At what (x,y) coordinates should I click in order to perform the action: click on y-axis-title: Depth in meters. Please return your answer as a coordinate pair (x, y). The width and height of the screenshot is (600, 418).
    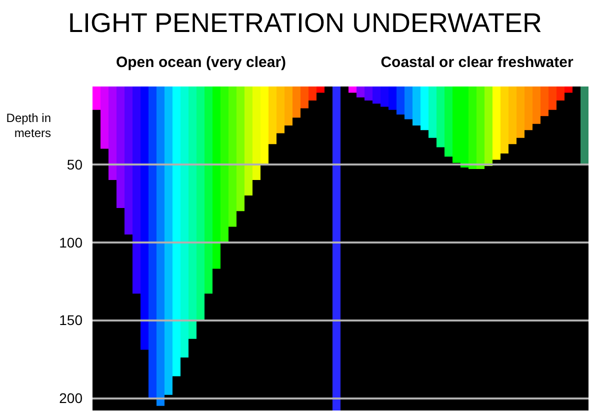
    Looking at the image, I should click on (28, 126).